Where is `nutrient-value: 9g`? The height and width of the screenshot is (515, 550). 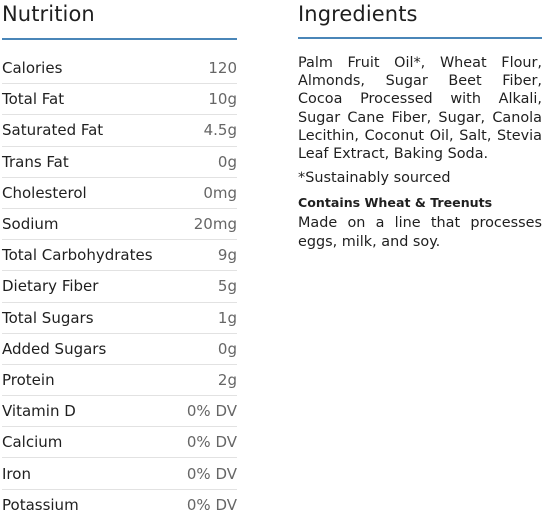
nutrient-value: 9g is located at coordinates (227, 255).